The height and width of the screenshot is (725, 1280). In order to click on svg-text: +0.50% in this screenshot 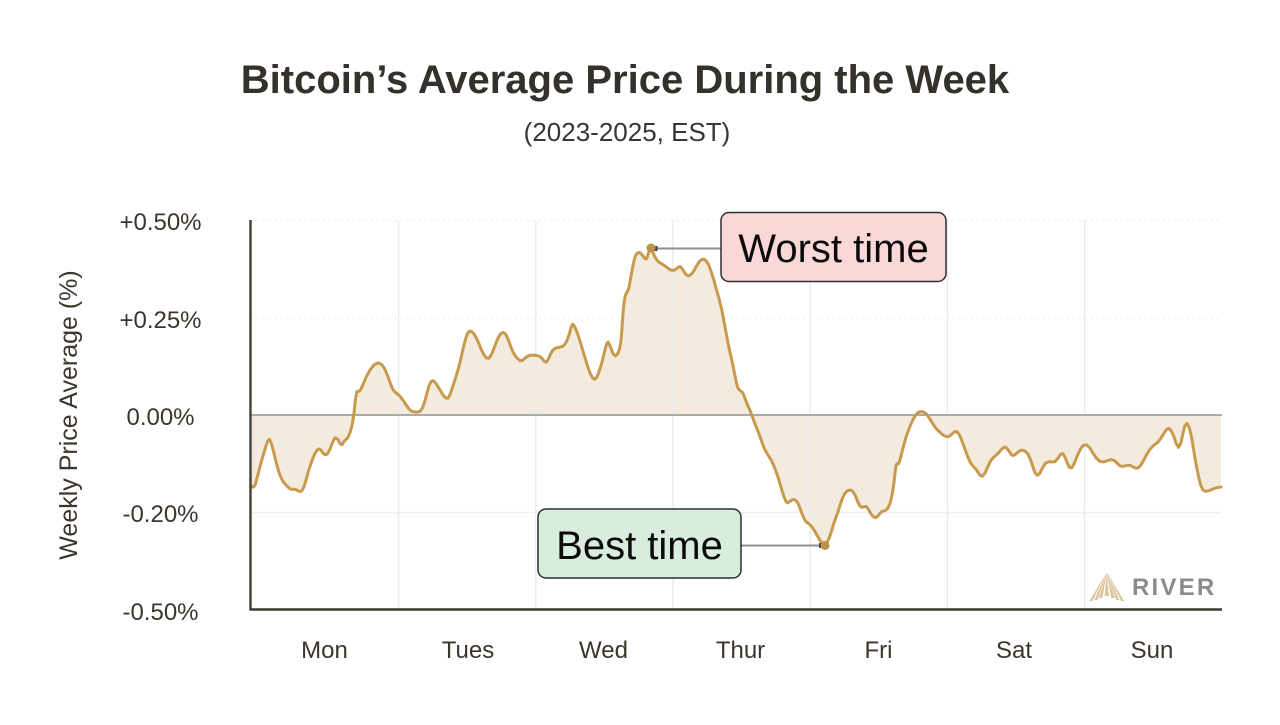, I will do `click(160, 222)`.